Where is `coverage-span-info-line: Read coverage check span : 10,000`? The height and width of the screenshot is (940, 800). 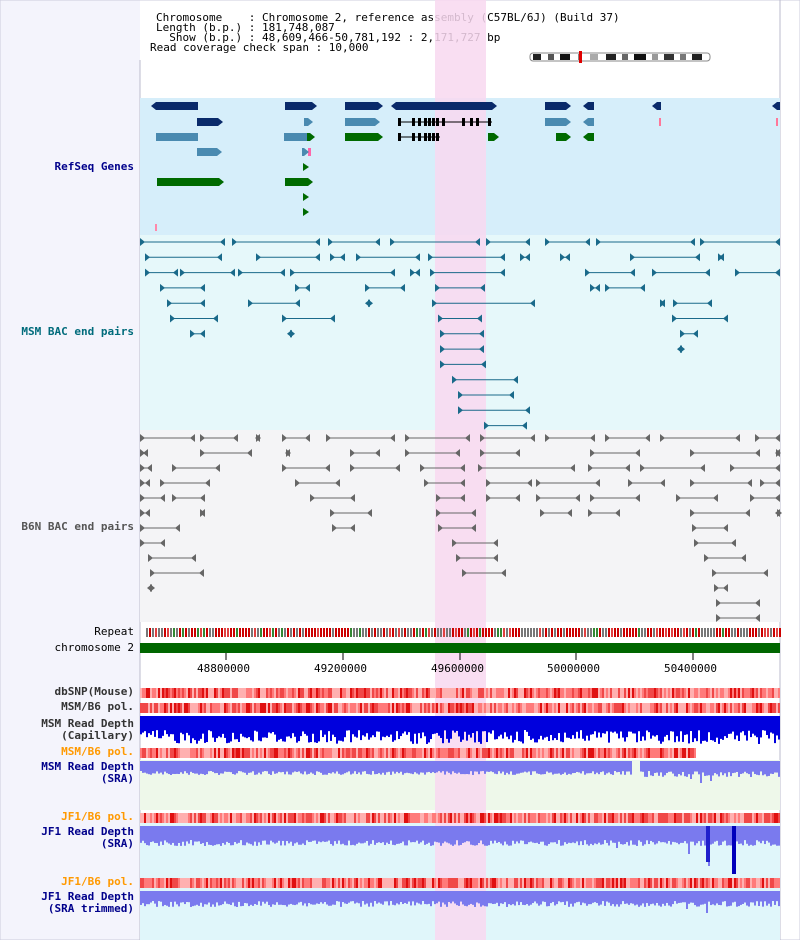 coverage-span-info-line: Read coverage check span : 10,000 is located at coordinates (259, 47).